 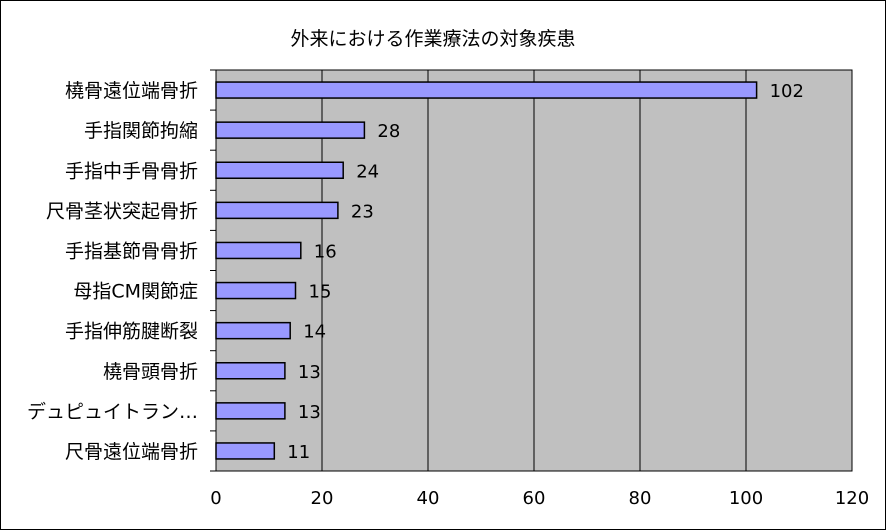 What do you see at coordinates (298, 452) in the screenshot?
I see `data-label-10: 11` at bounding box center [298, 452].